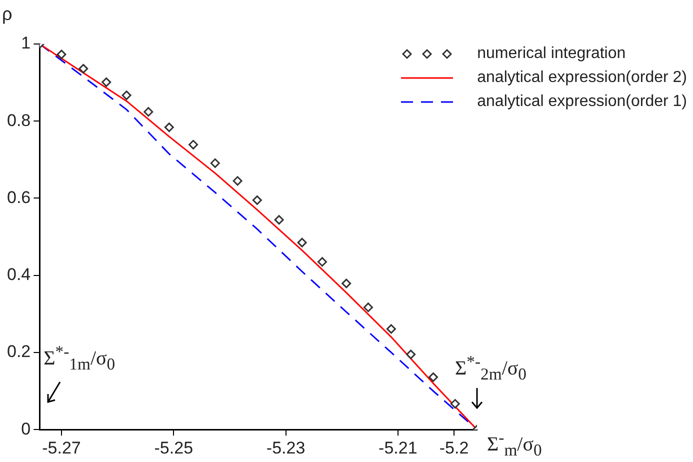 Image resolution: width=693 pixels, height=462 pixels. Describe the element at coordinates (454, 448) in the screenshot. I see `x-tick-label: -5.2` at that location.